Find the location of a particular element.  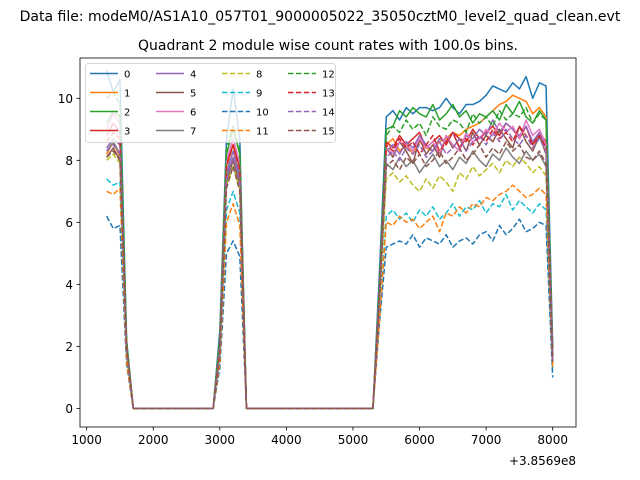

legend-label-5: 5 is located at coordinates (193, 94).